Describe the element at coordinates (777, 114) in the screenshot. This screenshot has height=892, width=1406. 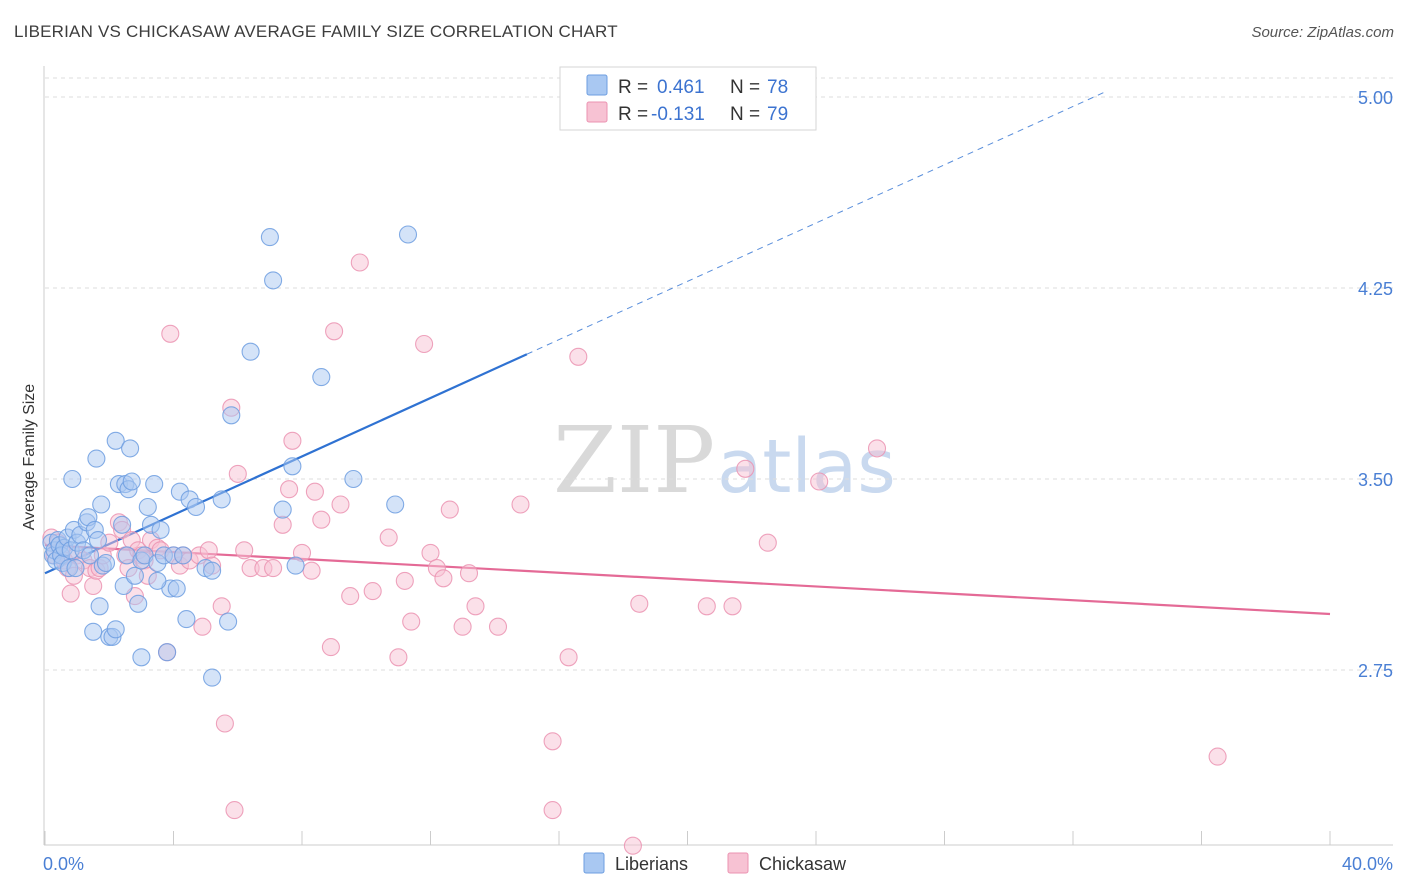
I see `legend-n-value-chickasaw: 79` at that location.